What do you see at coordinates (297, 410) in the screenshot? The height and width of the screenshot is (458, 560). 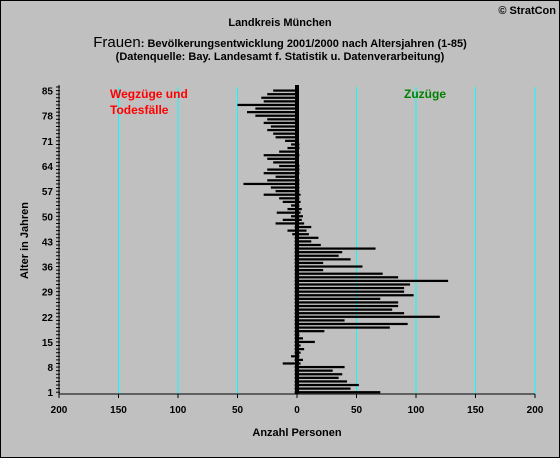 I see `x-tick-label: 0` at bounding box center [297, 410].